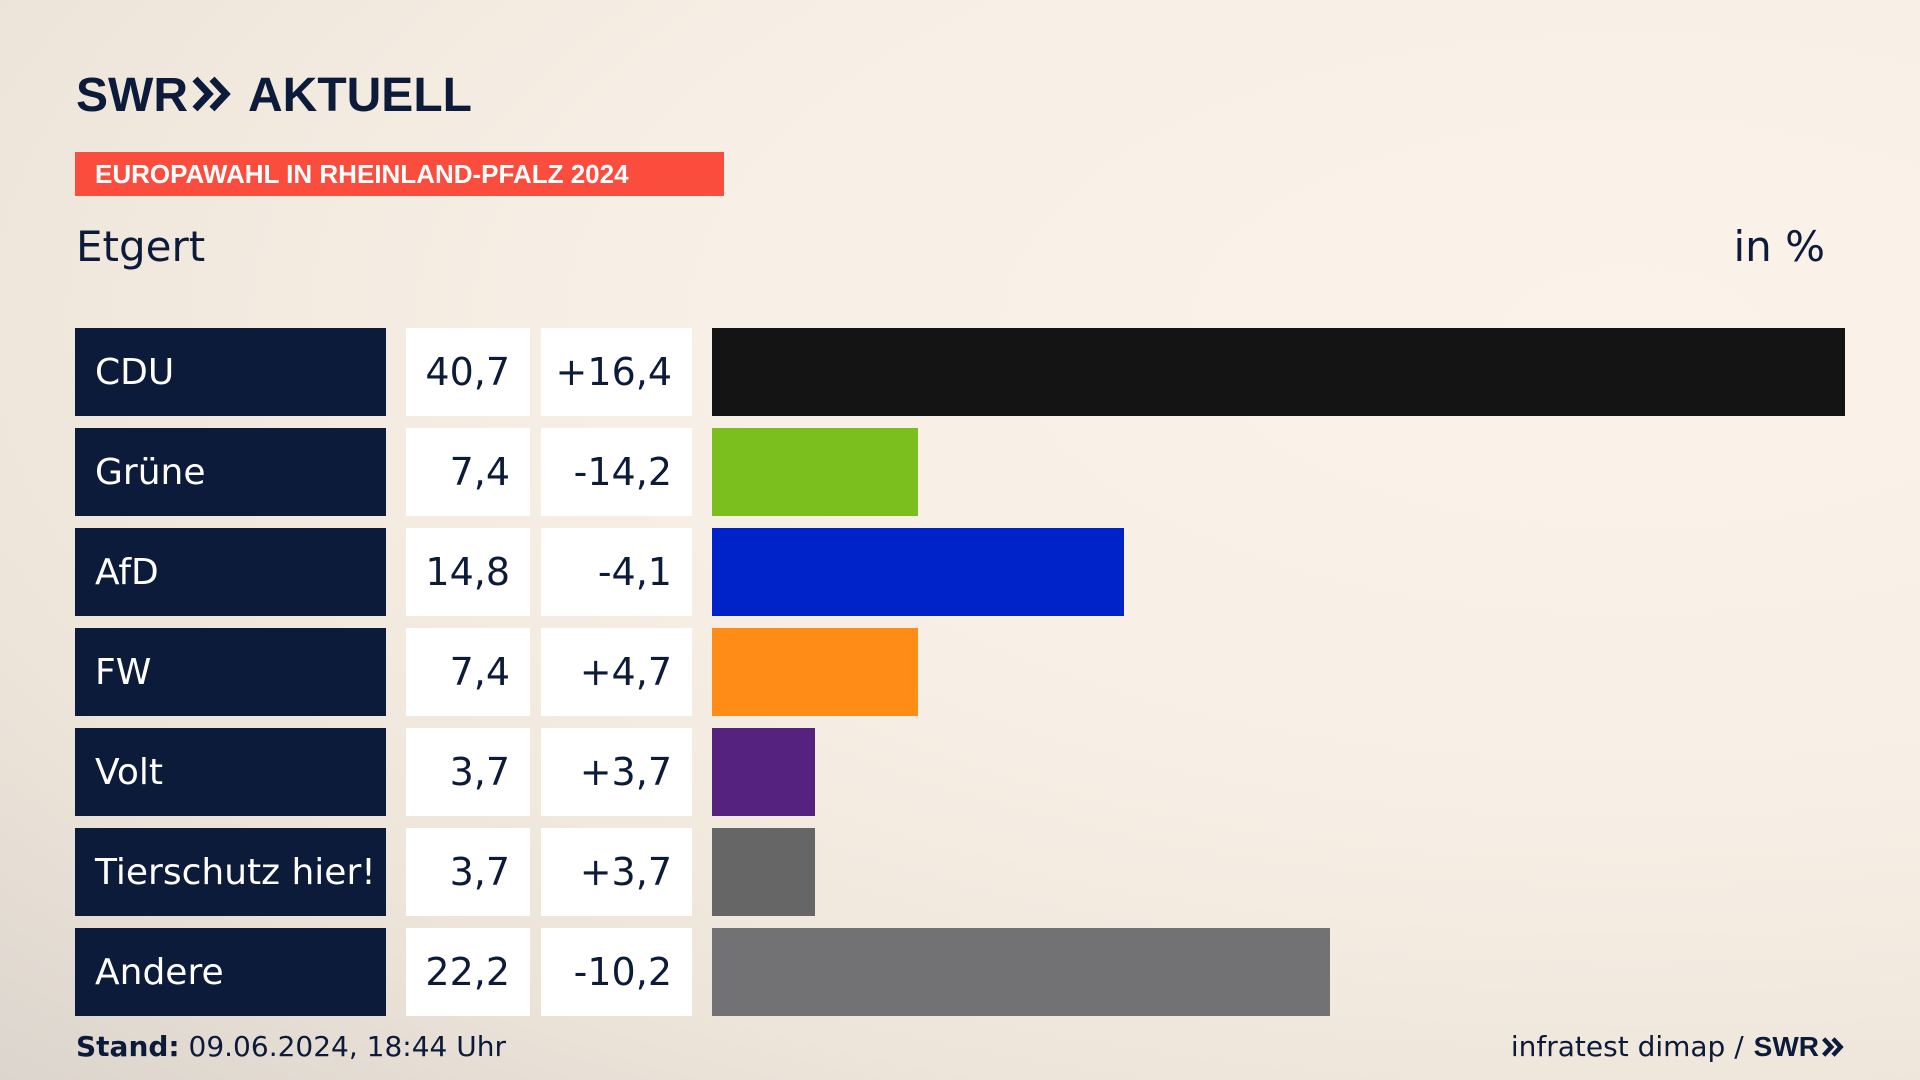  I want to click on swr-aktuell-logo: SWR AKTUELL, so click(274, 95).